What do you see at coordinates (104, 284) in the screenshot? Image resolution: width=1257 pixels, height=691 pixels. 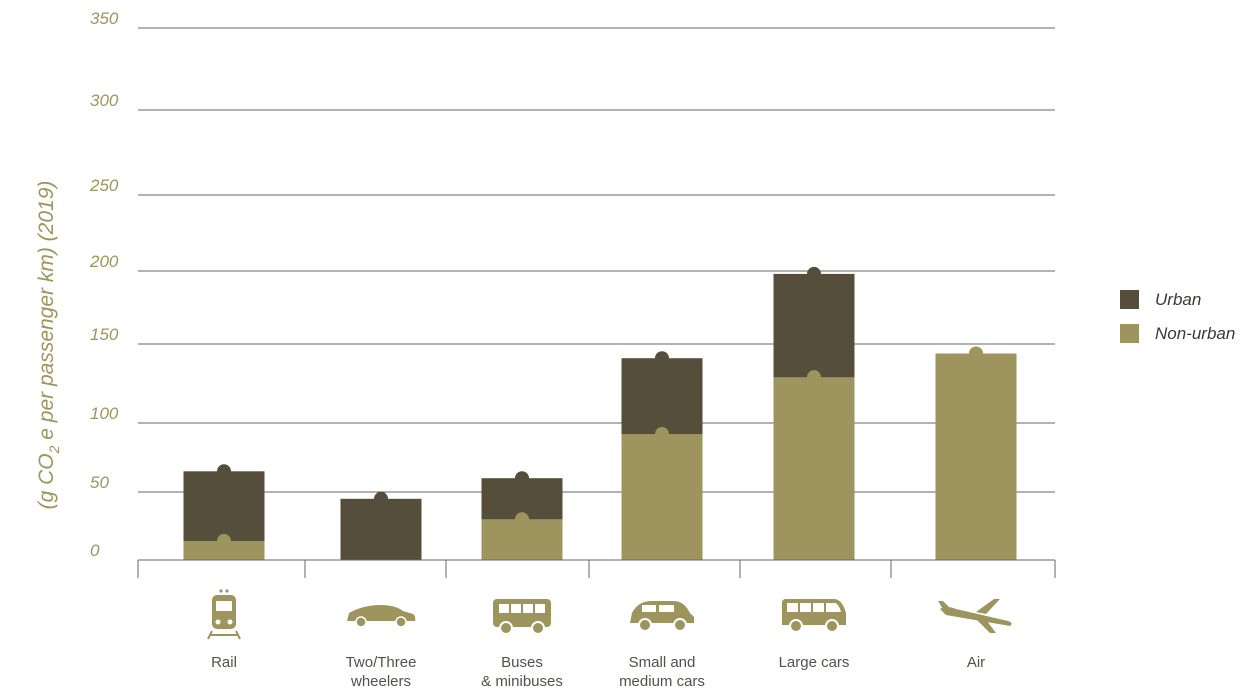 I see `y-axis-ticks: 0 50 100 150 200 250 300 350` at bounding box center [104, 284].